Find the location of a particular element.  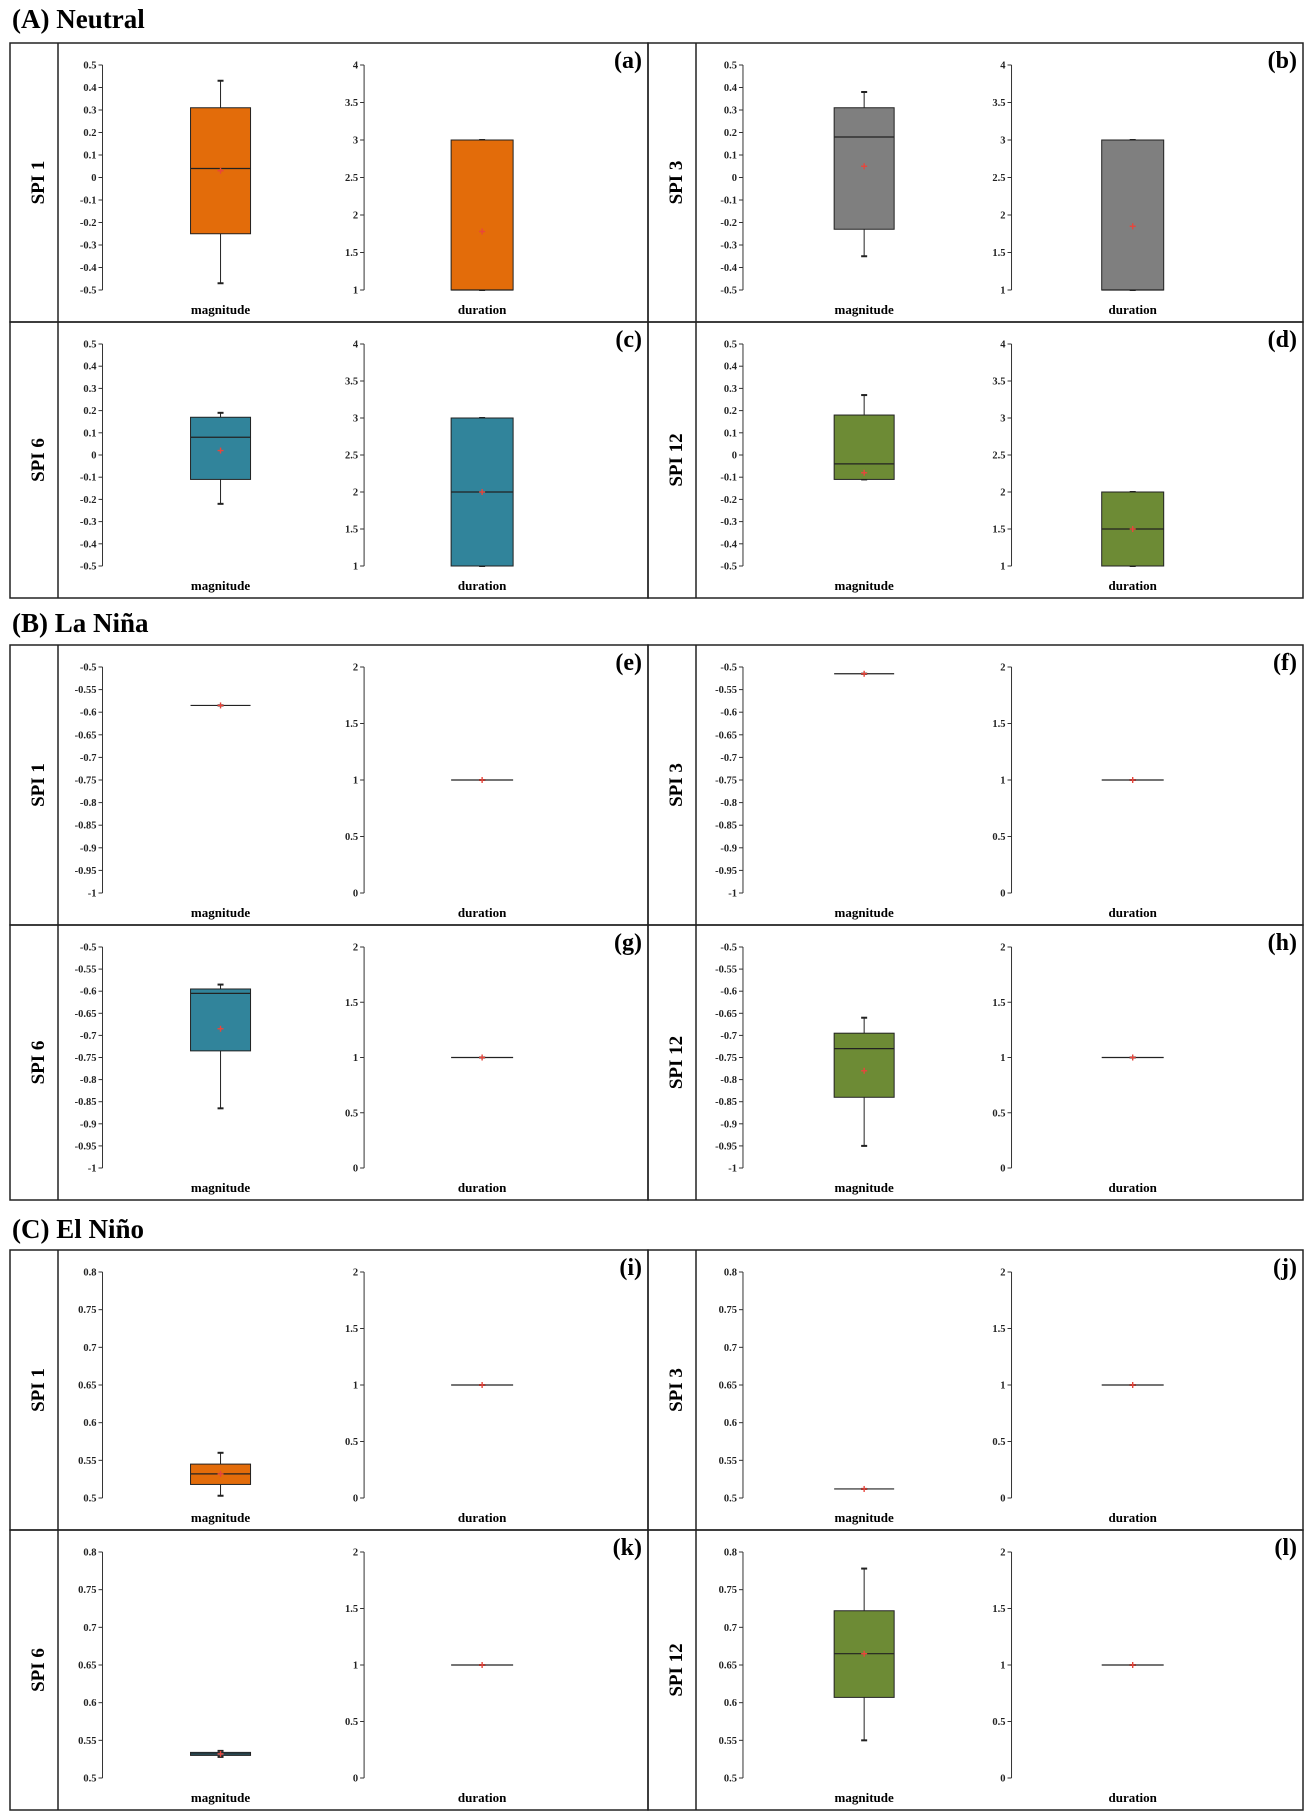

panel-letter: (i) is located at coordinates (630, 1268).